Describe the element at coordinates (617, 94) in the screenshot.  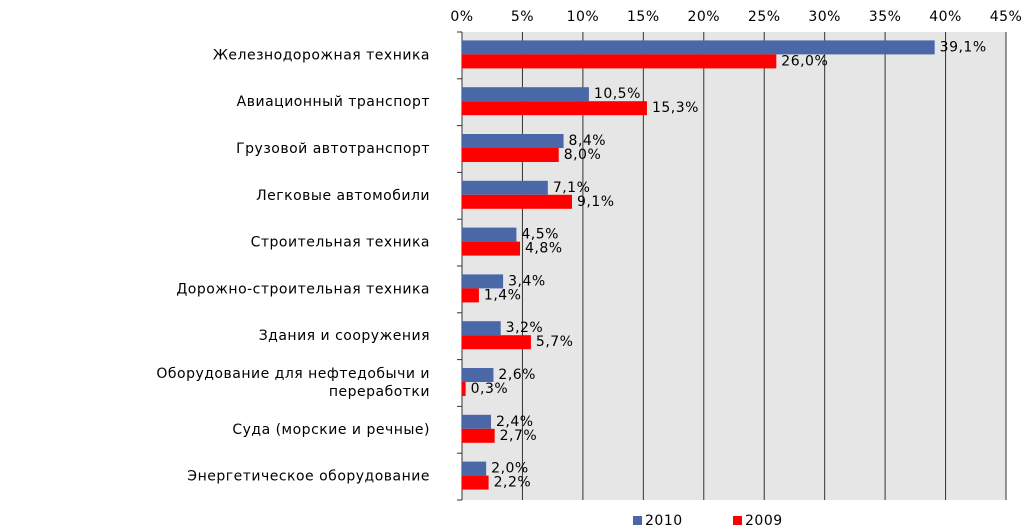
I see `value-label: 10,5%` at that location.